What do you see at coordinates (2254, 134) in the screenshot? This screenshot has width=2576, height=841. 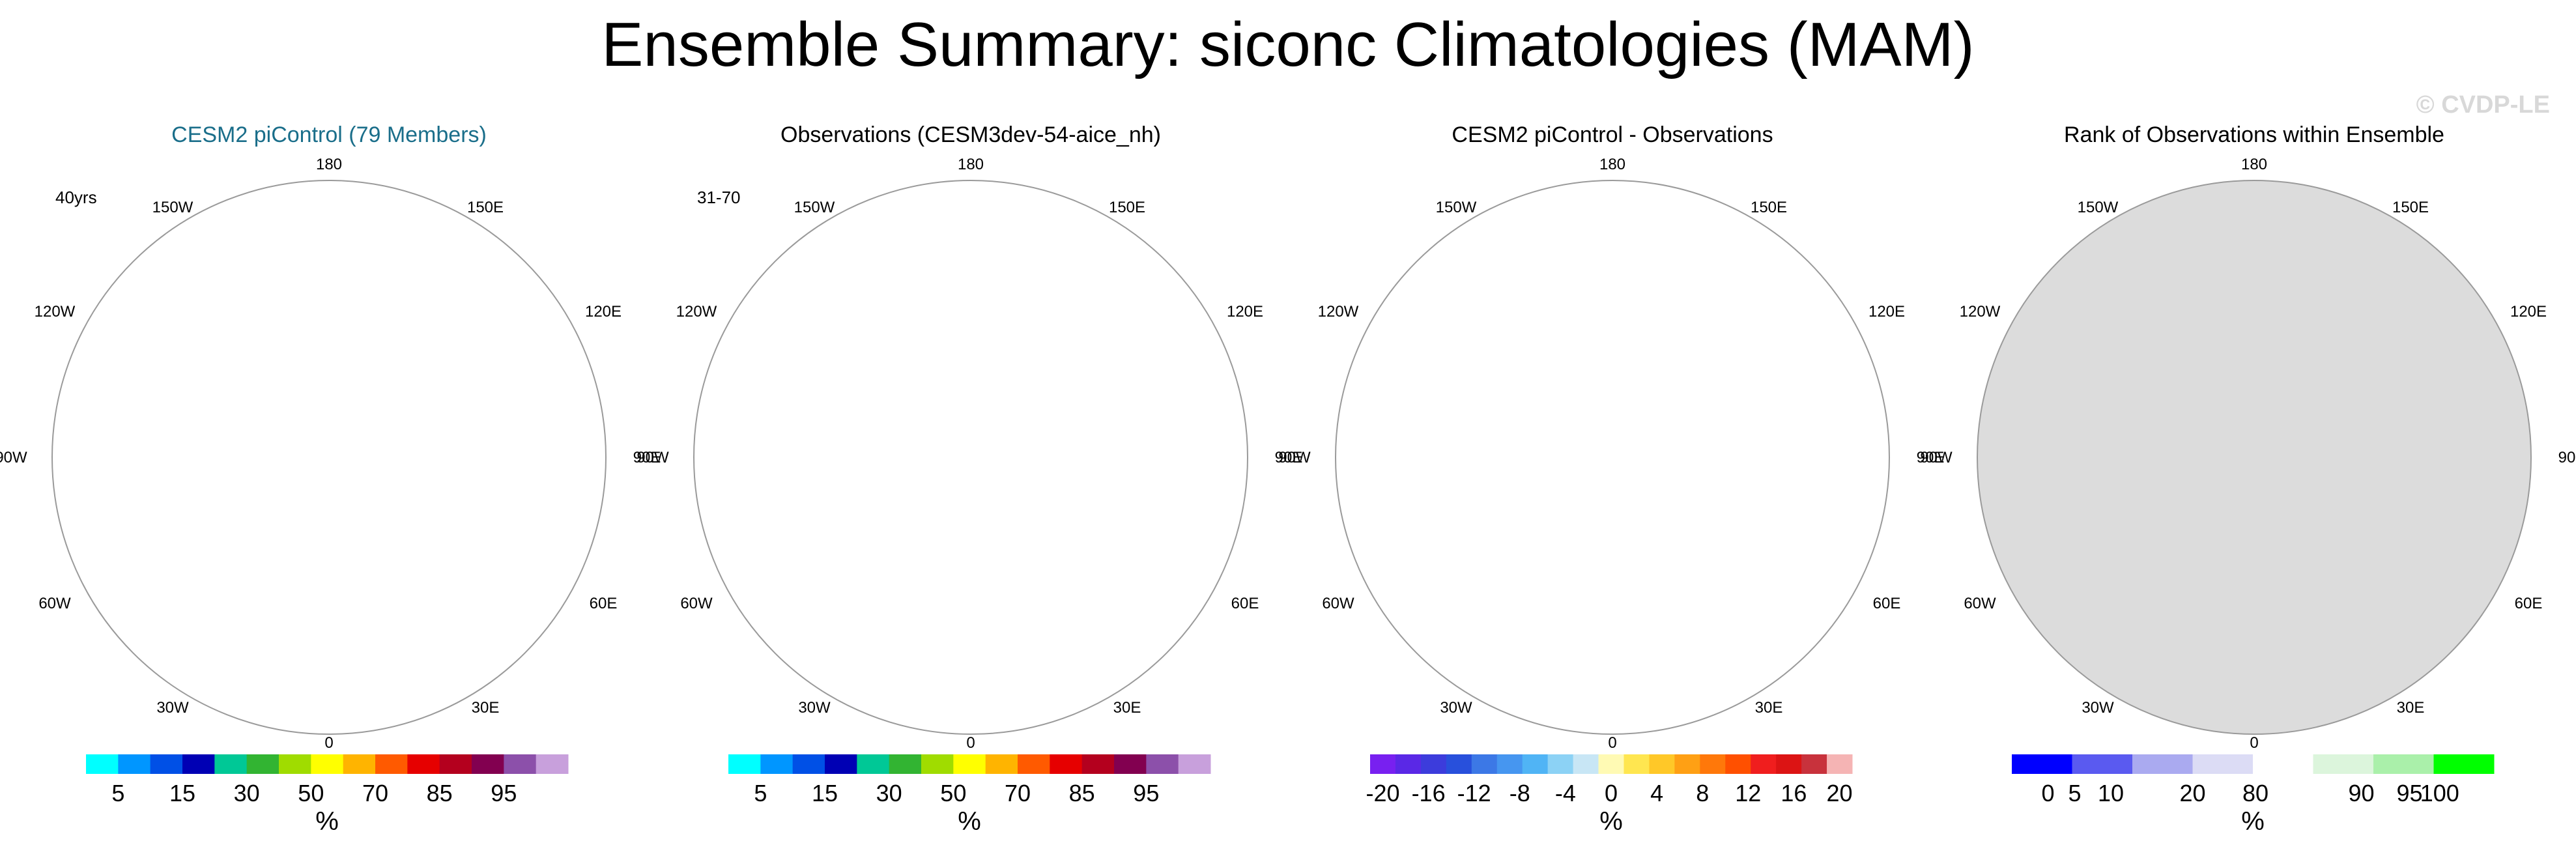 I see `panel-title: Rank of Observations within Ensemble` at bounding box center [2254, 134].